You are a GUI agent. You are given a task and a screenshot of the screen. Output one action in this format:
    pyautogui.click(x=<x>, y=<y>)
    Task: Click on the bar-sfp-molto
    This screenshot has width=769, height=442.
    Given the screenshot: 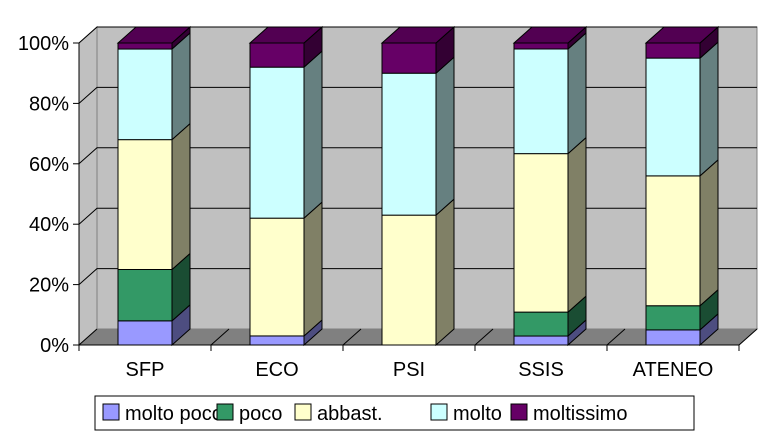 What is the action you would take?
    pyautogui.click(x=145, y=94)
    